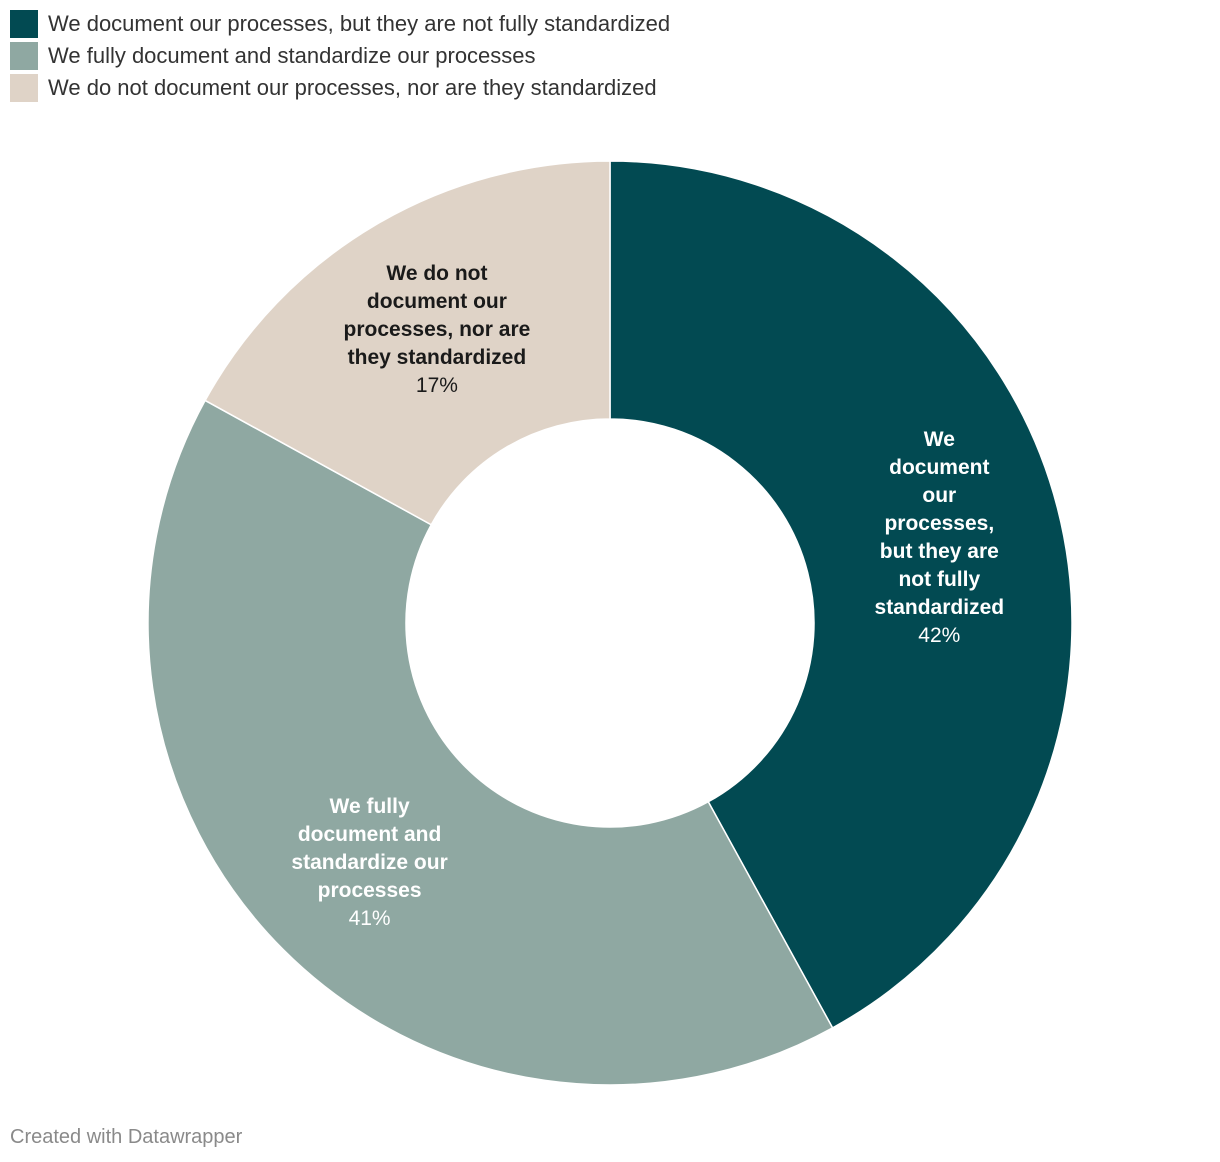 This screenshot has width=1220, height=1162. Describe the element at coordinates (940, 607) in the screenshot. I see `slice-name-label: standardized` at that location.